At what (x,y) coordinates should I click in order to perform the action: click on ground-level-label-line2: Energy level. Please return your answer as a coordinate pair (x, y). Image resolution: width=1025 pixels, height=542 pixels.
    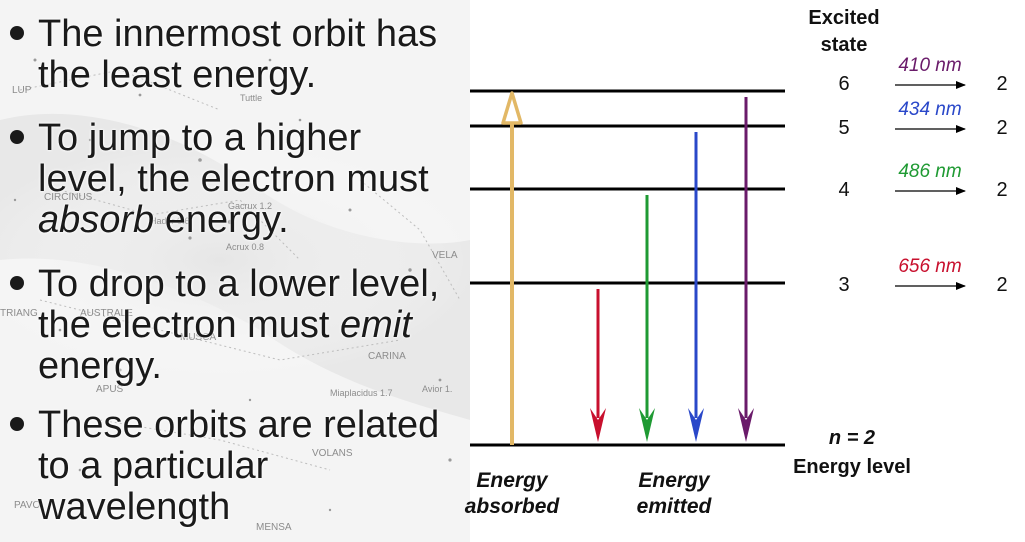
    Looking at the image, I should click on (852, 467).